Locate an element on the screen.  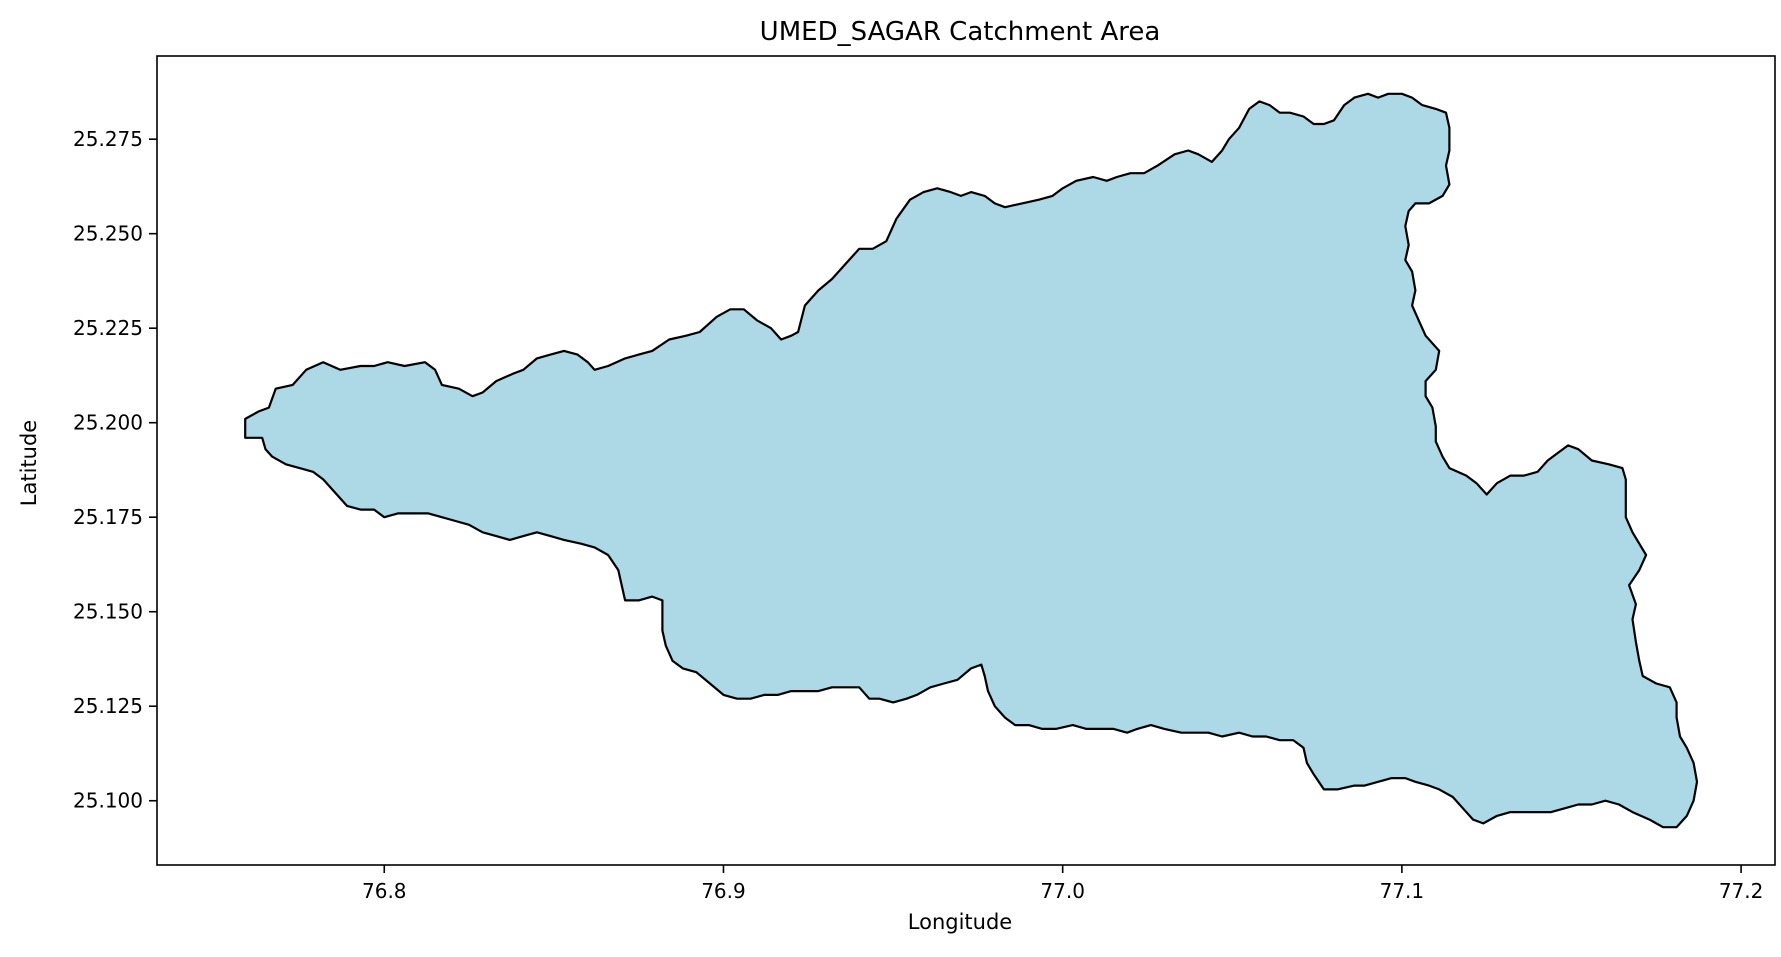
y-tick-label: 25.100 is located at coordinates (108, 801).